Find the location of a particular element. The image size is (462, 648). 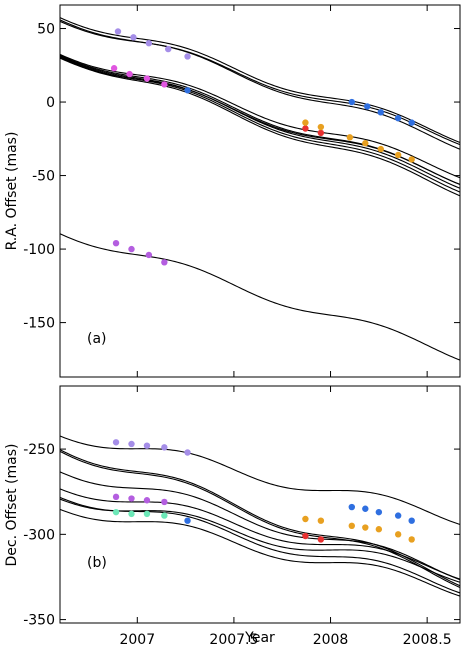

x-tick-label: 2008.5 is located at coordinates (427, 640).